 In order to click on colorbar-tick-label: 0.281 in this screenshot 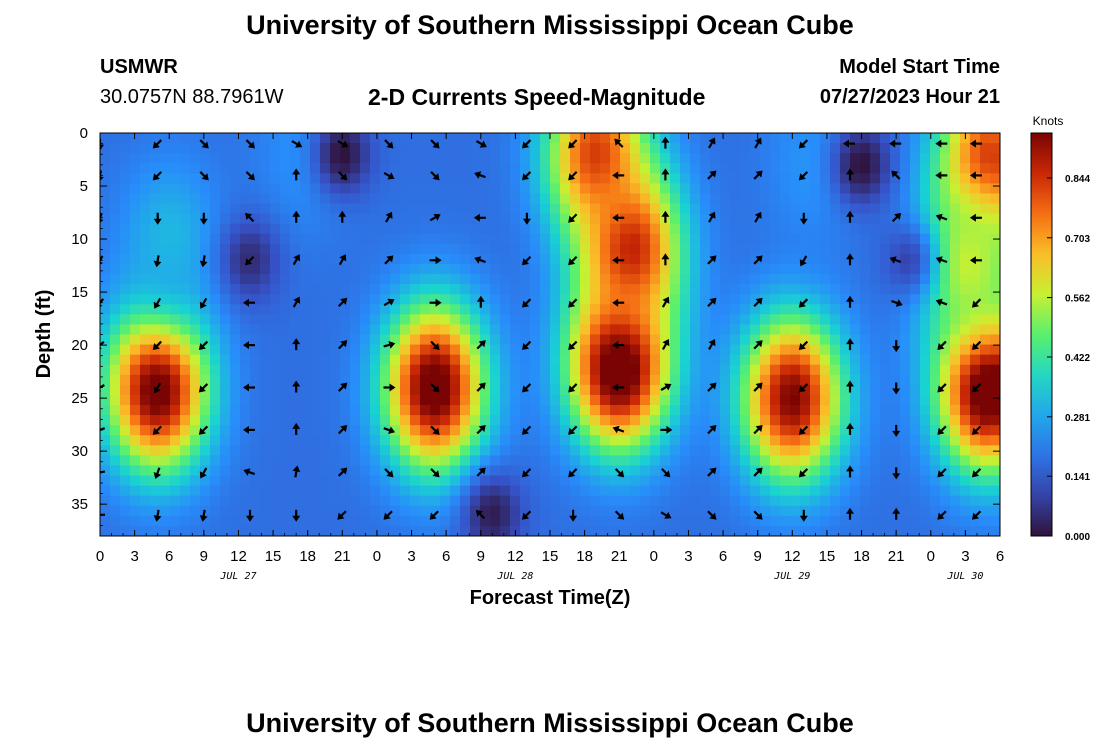, I will do `click(1077, 418)`.